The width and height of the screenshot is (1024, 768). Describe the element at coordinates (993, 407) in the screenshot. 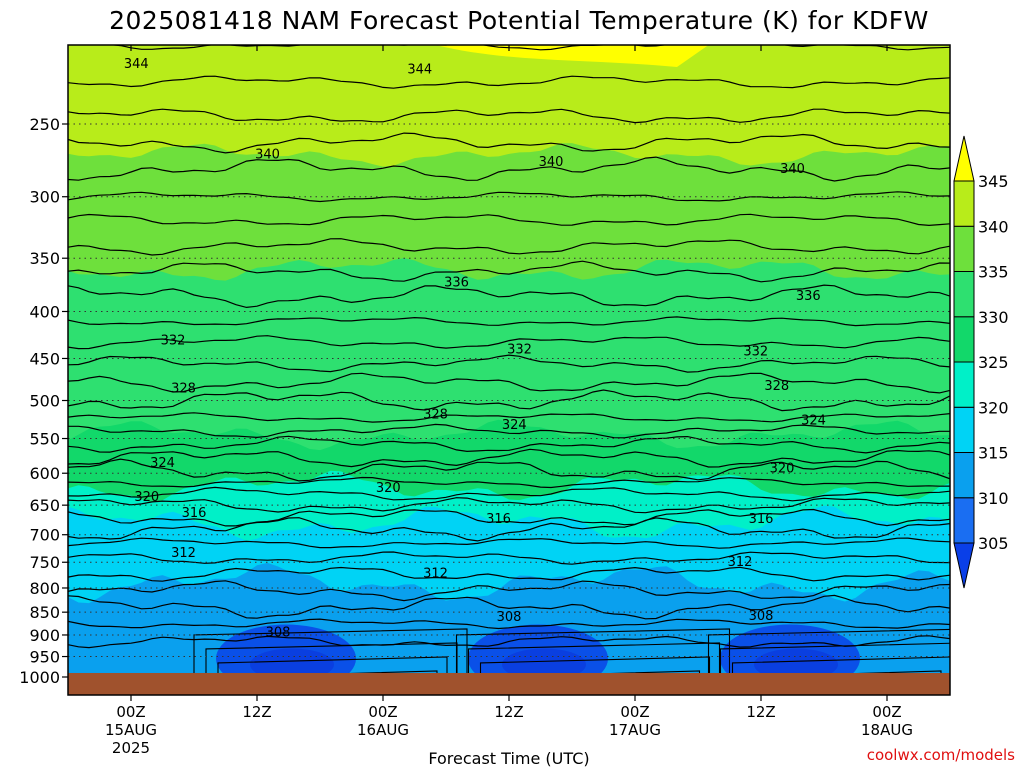

I see `colorbar-label: 320` at that location.